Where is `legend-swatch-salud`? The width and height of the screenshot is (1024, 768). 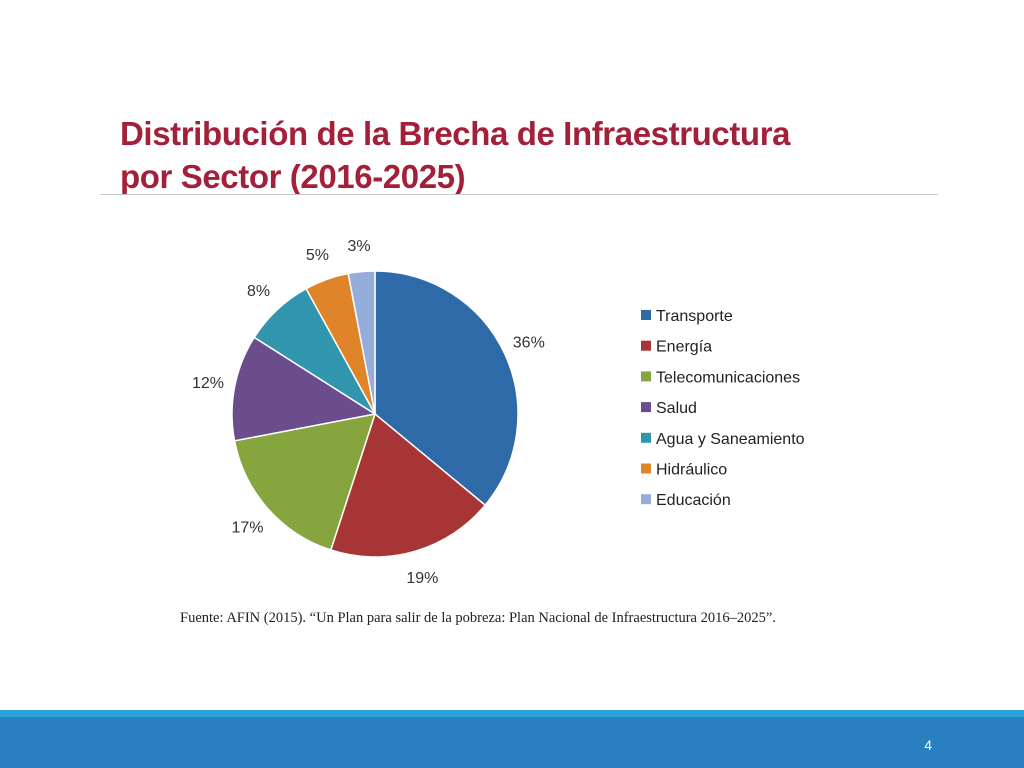 legend-swatch-salud is located at coordinates (646, 407).